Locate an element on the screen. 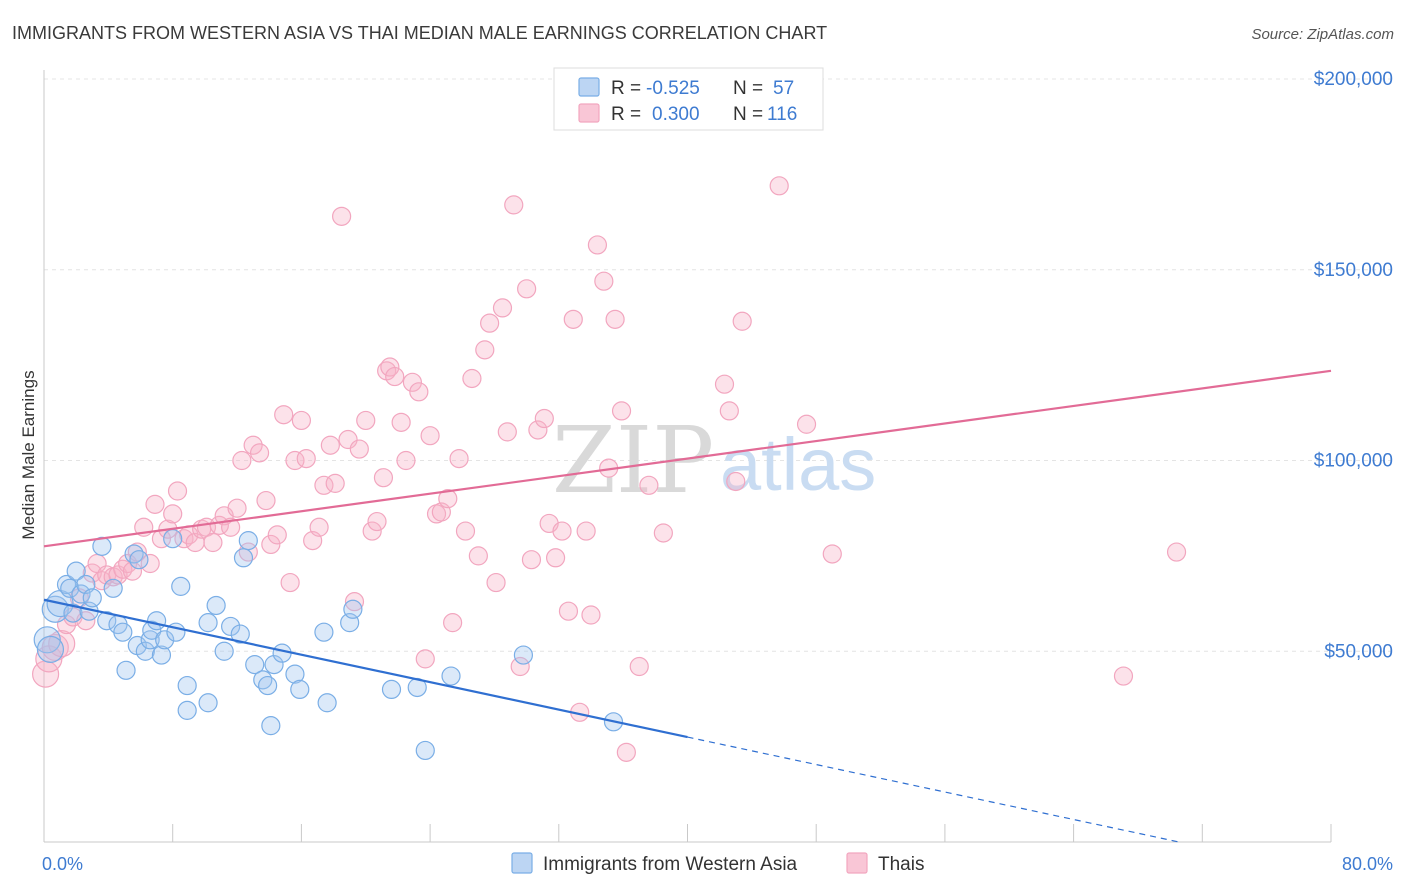  watermark: ZIP atlas is located at coordinates (714, 460).